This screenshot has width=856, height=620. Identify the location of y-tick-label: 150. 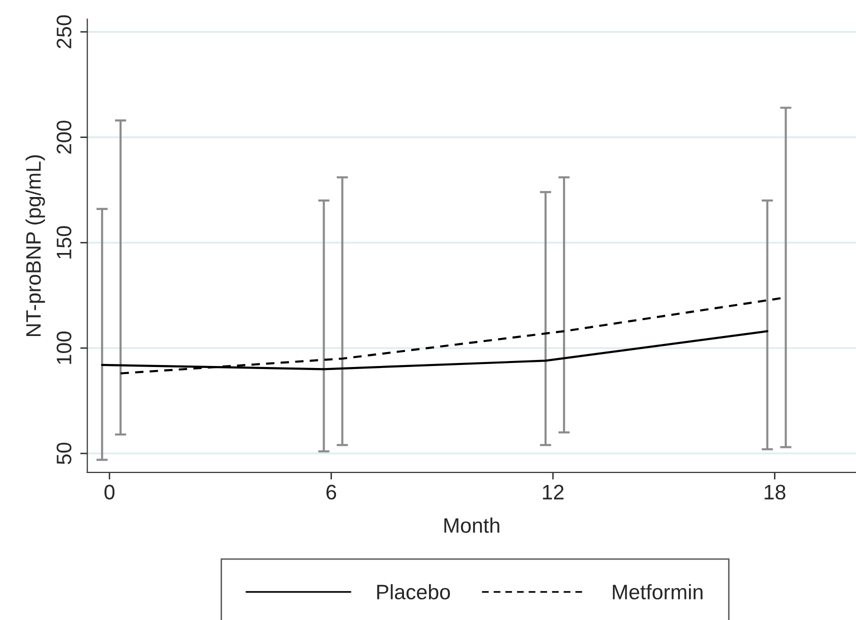
(64, 242).